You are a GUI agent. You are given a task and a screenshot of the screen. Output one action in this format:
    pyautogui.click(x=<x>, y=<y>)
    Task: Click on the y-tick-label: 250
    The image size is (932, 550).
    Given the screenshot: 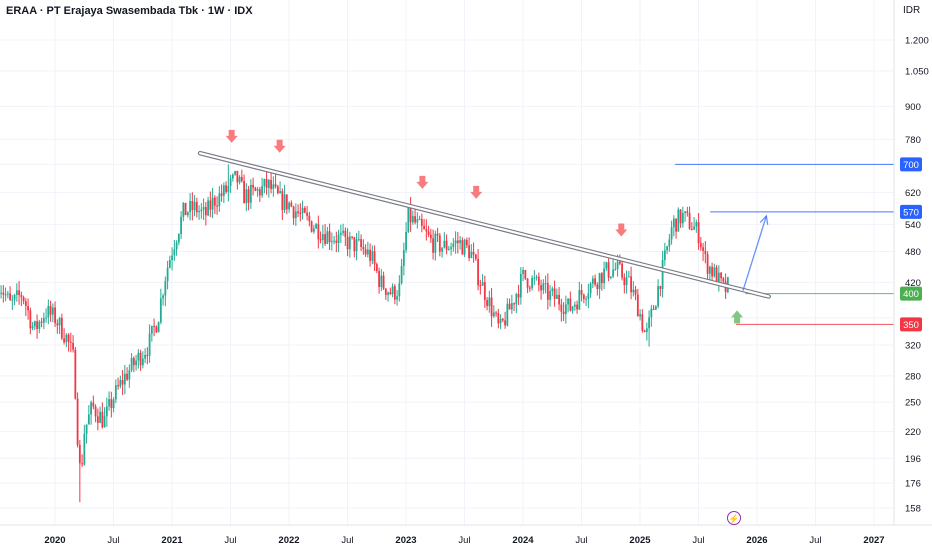 What is the action you would take?
    pyautogui.click(x=913, y=403)
    